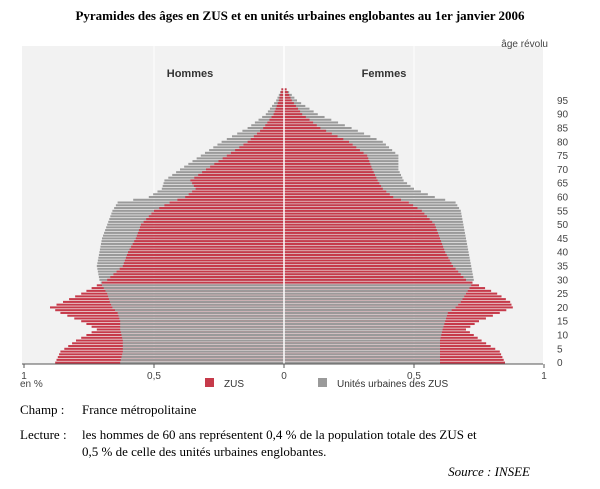 This screenshot has height=489, width=600. I want to click on y-tick-label: 75, so click(563, 156).